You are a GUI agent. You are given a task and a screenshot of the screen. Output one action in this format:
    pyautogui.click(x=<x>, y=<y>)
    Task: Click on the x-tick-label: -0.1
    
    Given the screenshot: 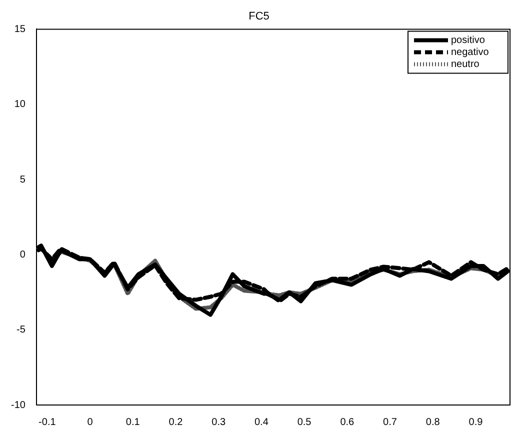 What is the action you would take?
    pyautogui.click(x=47, y=422)
    